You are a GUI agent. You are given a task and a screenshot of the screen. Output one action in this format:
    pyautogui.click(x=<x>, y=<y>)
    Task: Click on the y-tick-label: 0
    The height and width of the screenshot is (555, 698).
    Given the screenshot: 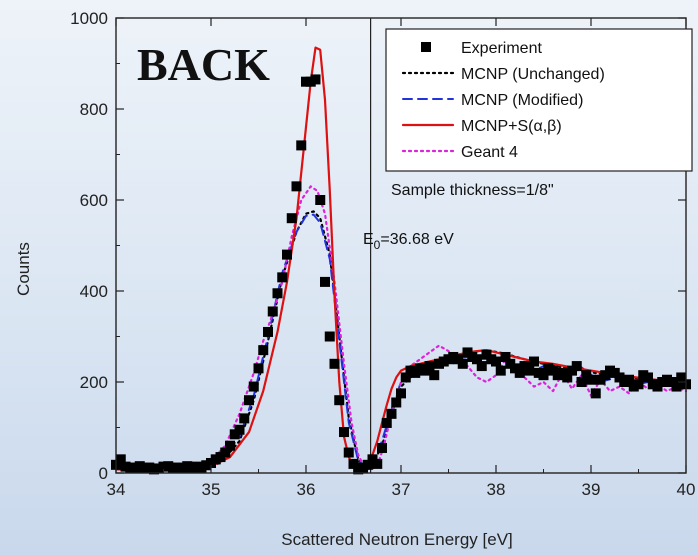 What is the action you would take?
    pyautogui.click(x=103, y=473)
    